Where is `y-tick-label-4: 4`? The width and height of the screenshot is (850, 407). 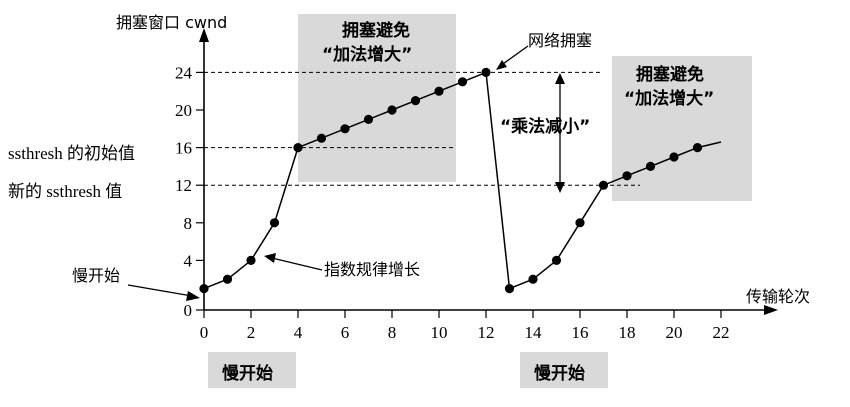
y-tick-label-4: 4 is located at coordinates (188, 260).